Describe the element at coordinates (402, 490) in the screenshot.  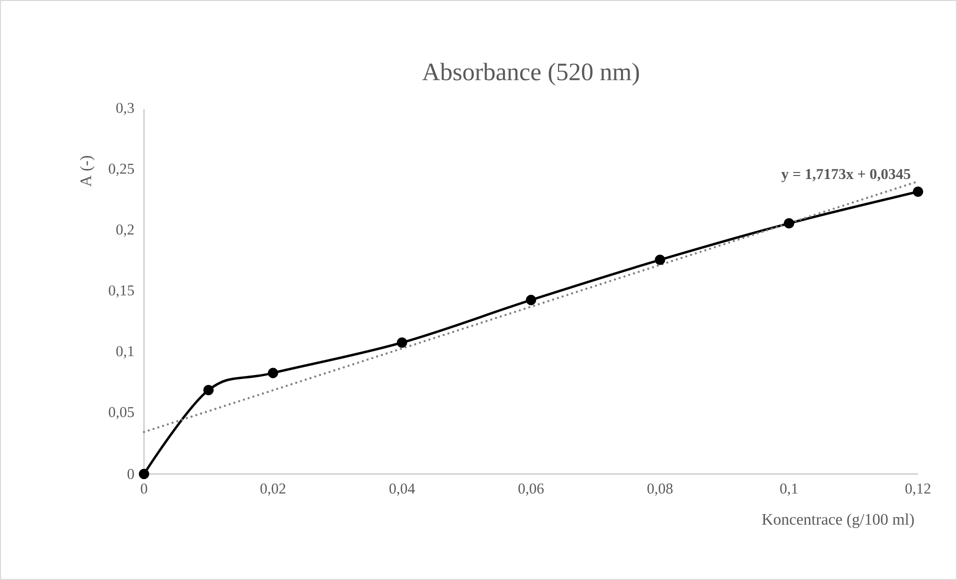
I see `x-tick-label: 0,04` at that location.